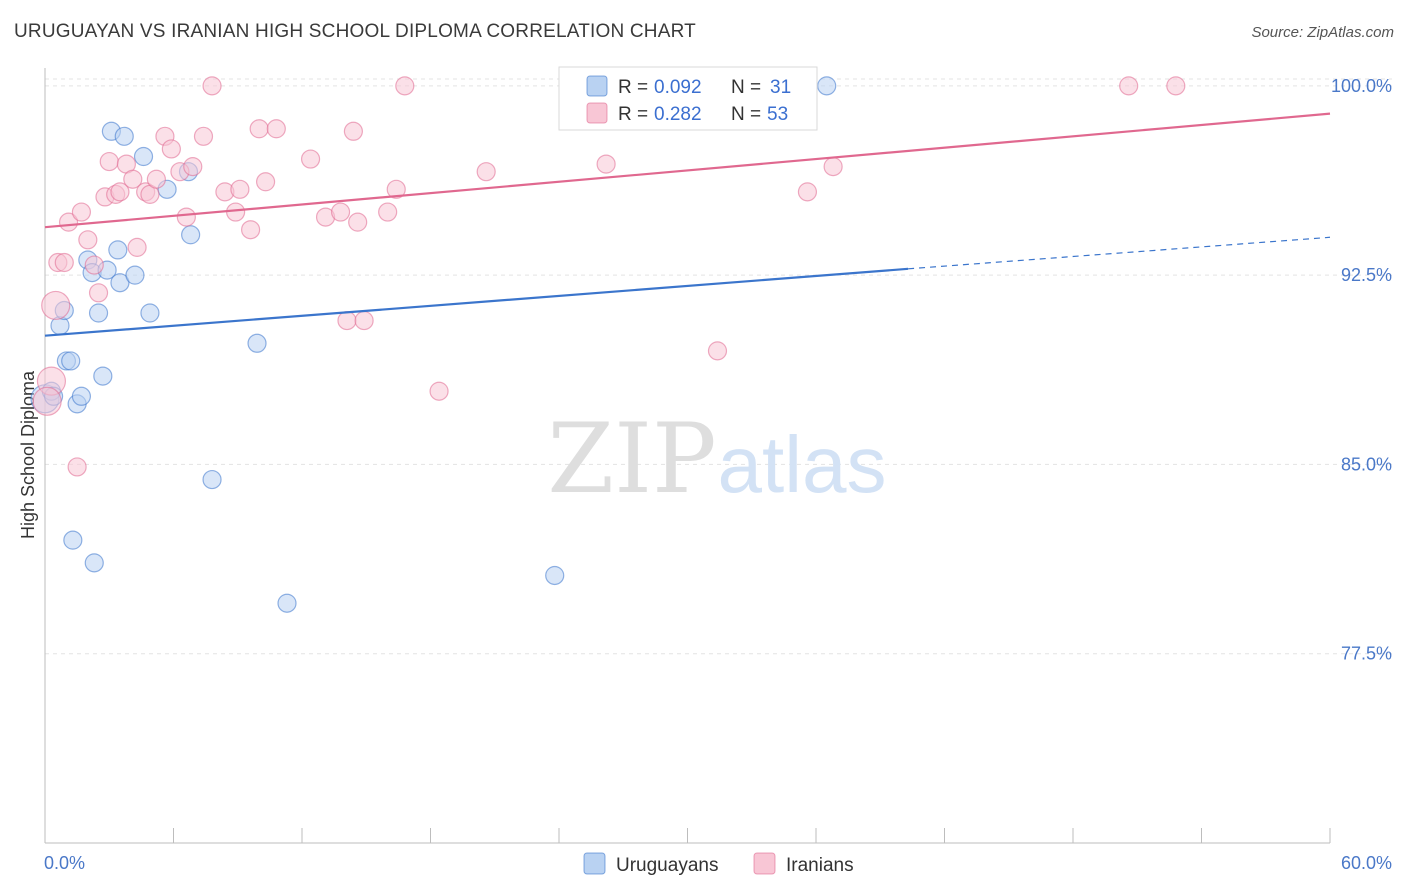 Image resolution: width=1406 pixels, height=892 pixels. I want to click on watermark-atlas: atlas, so click(802, 464).